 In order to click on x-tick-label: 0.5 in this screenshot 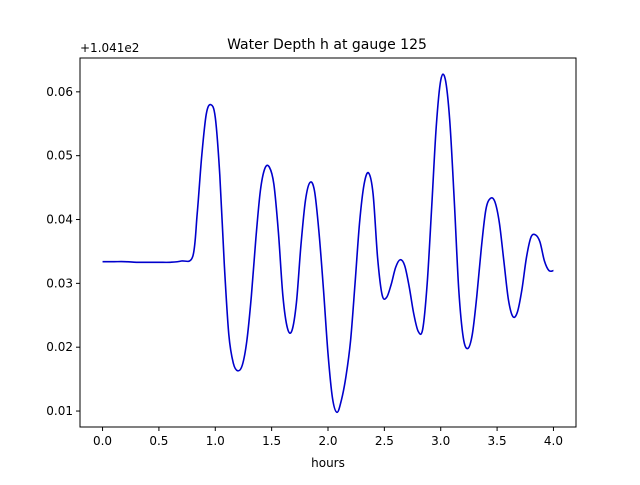, I will do `click(158, 441)`.